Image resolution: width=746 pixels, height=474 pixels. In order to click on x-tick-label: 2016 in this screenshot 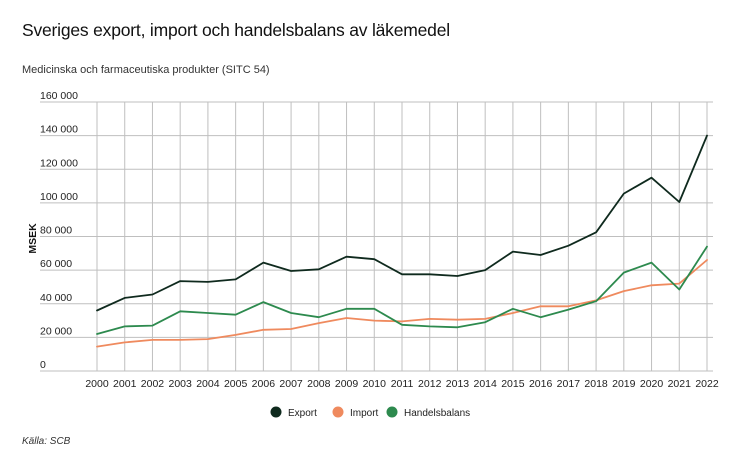, I will do `click(541, 384)`.